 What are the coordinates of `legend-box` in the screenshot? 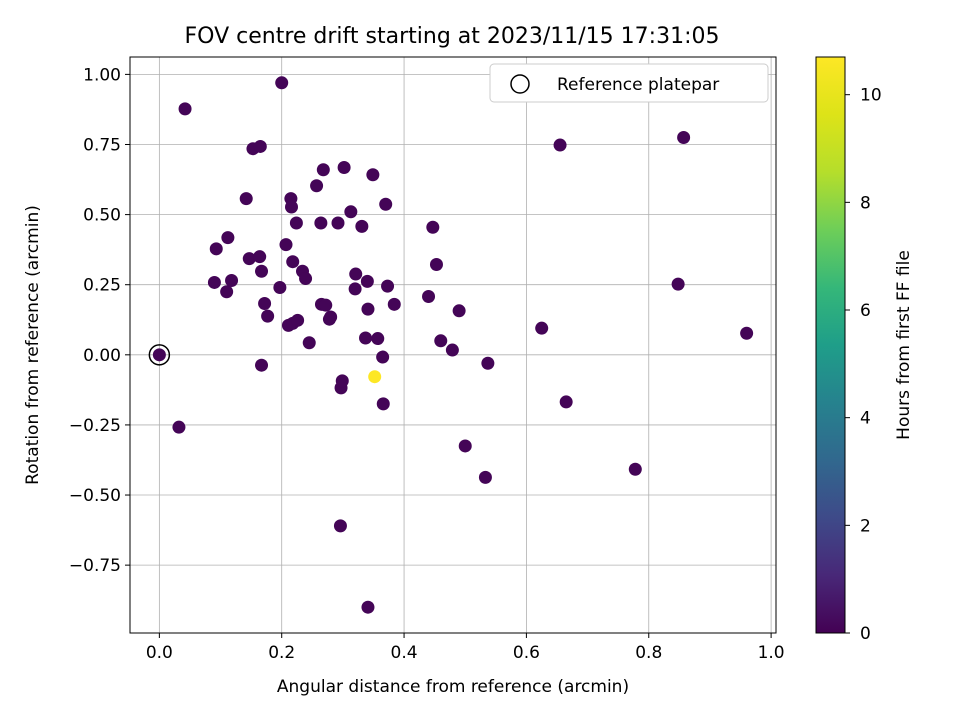 It's located at (629, 83).